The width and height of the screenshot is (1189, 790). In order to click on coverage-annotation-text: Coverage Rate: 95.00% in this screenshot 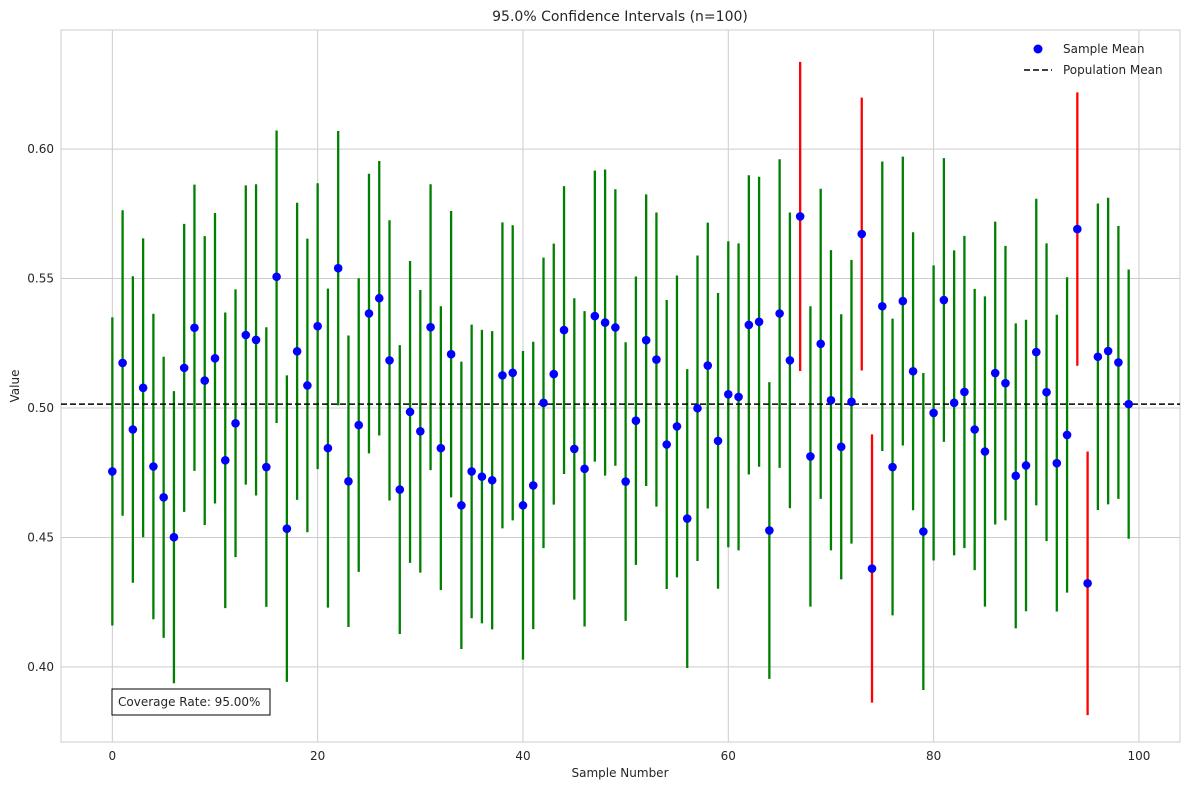, I will do `click(189, 702)`.